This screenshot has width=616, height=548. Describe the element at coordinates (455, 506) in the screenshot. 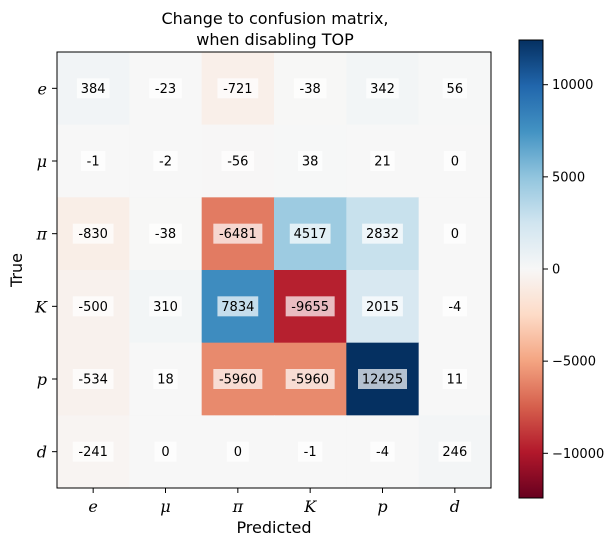

I see `x-tick-label: d` at that location.